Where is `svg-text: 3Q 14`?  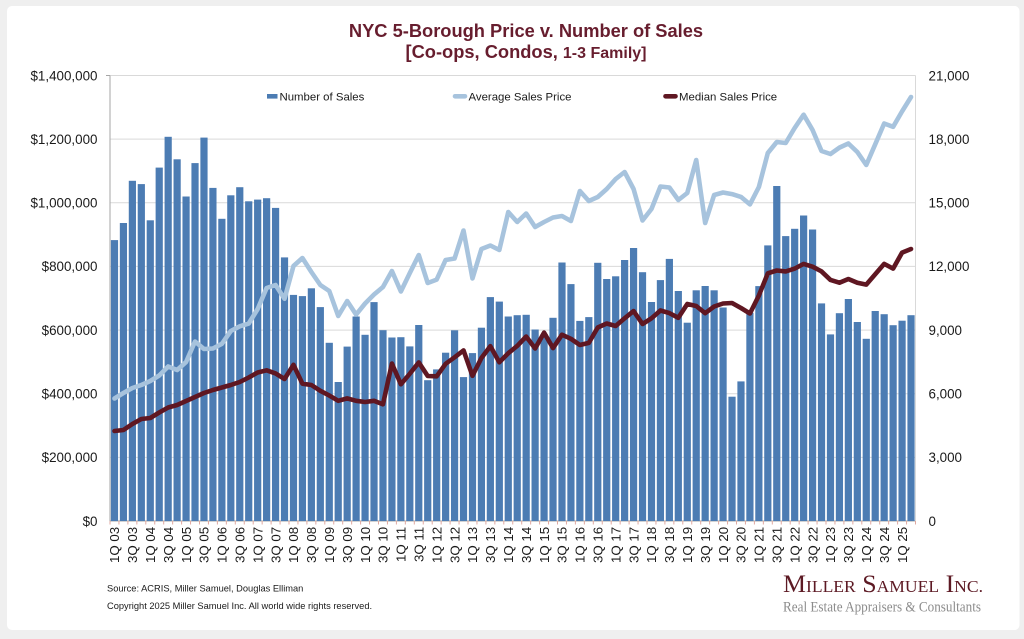 svg-text: 3Q 14 is located at coordinates (526, 545).